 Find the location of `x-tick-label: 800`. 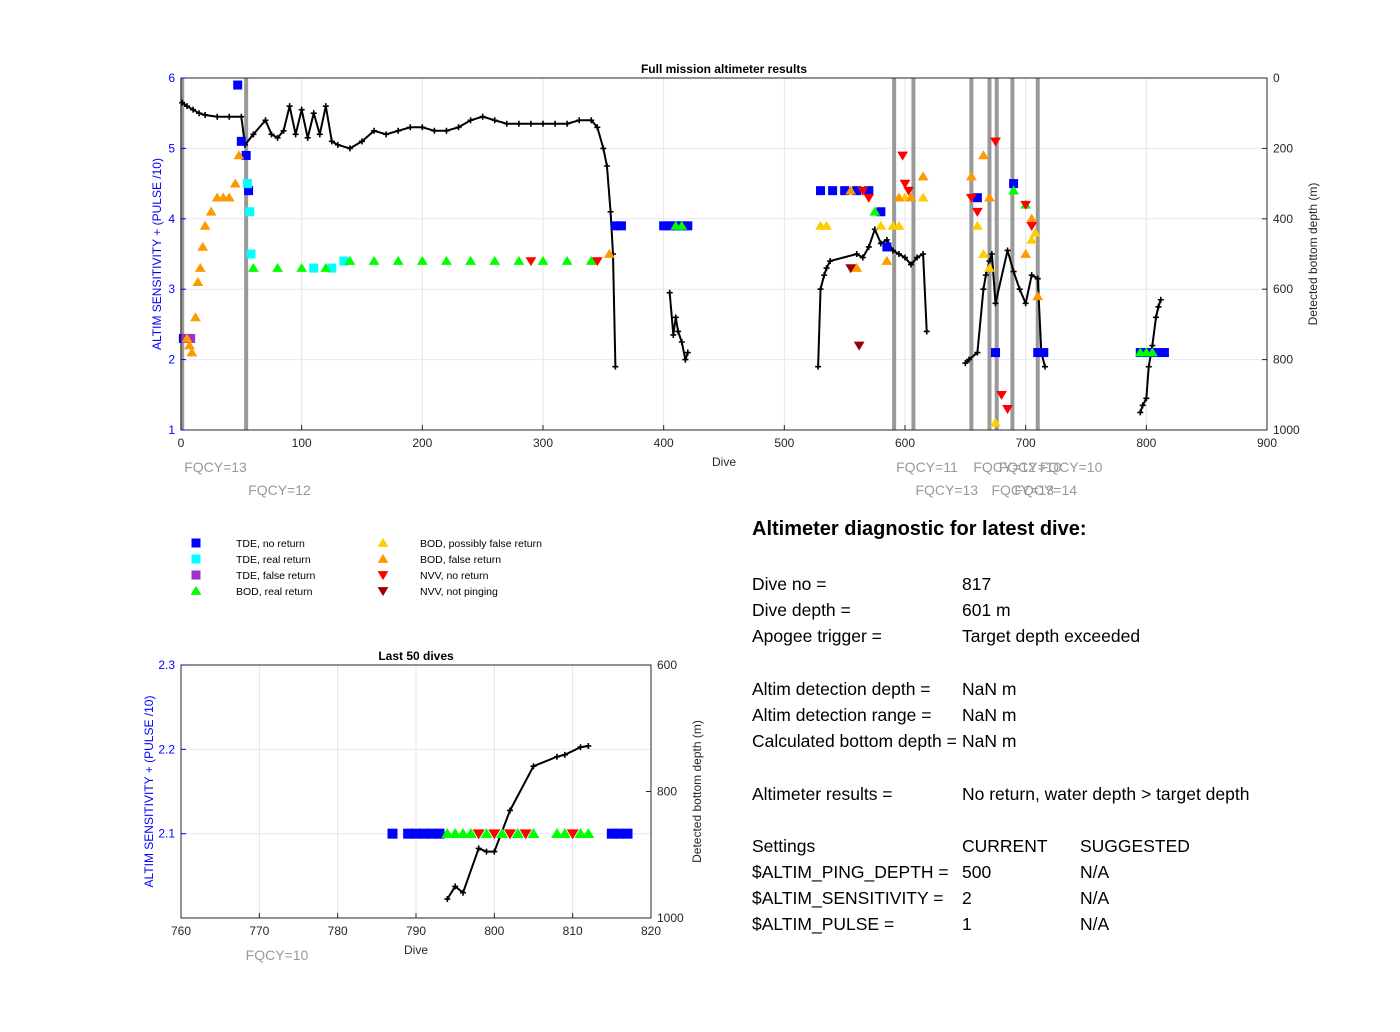

x-tick-label: 800 is located at coordinates (1146, 443).